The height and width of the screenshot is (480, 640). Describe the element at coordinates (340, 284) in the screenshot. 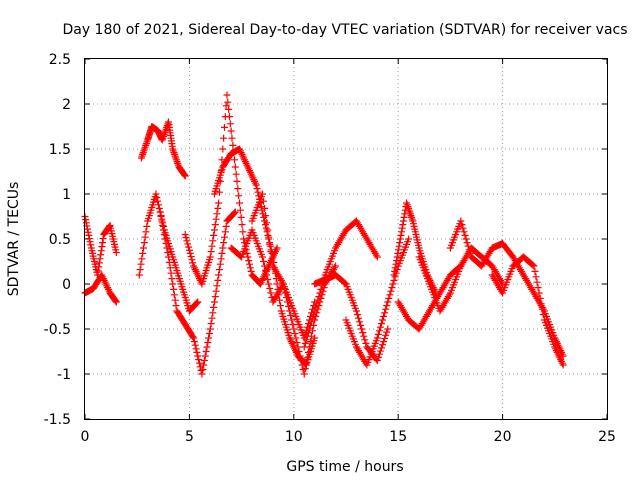

I see `series-sat-j` at that location.